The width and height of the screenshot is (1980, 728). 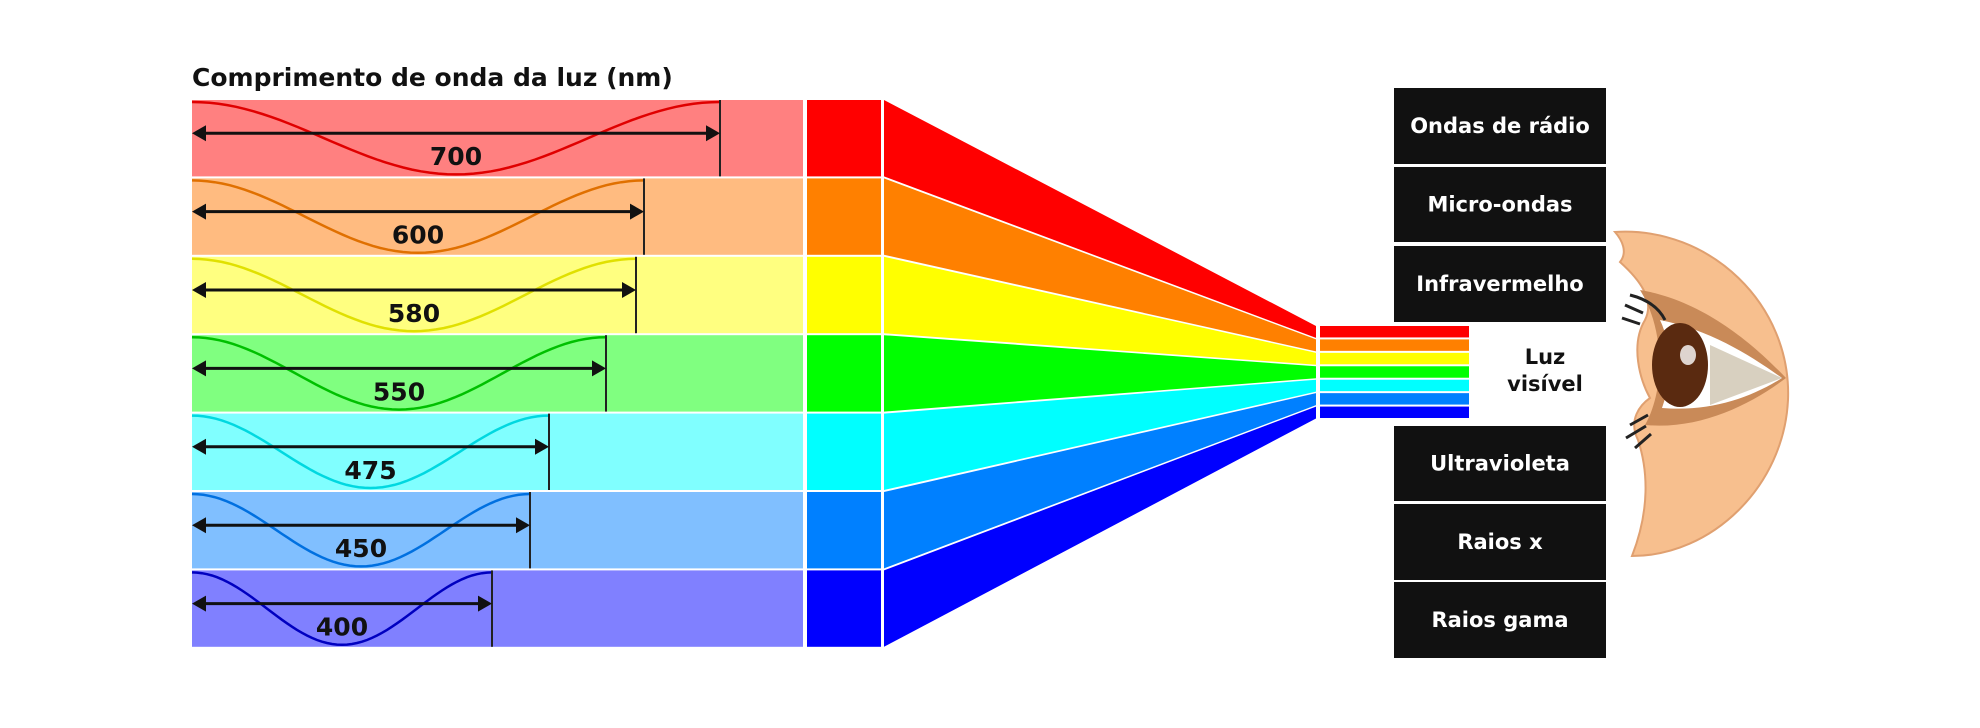 What do you see at coordinates (1545, 357) in the screenshot?
I see `visible-label: Luz` at bounding box center [1545, 357].